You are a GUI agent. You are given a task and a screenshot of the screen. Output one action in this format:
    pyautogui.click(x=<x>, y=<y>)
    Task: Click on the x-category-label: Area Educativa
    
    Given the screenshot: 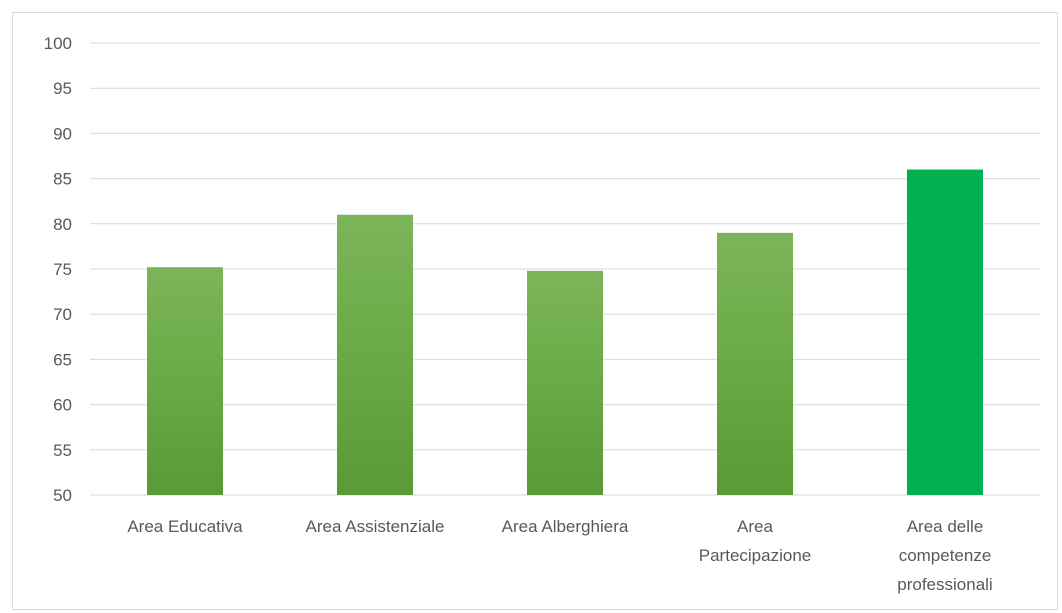 What is the action you would take?
    pyautogui.click(x=185, y=526)
    